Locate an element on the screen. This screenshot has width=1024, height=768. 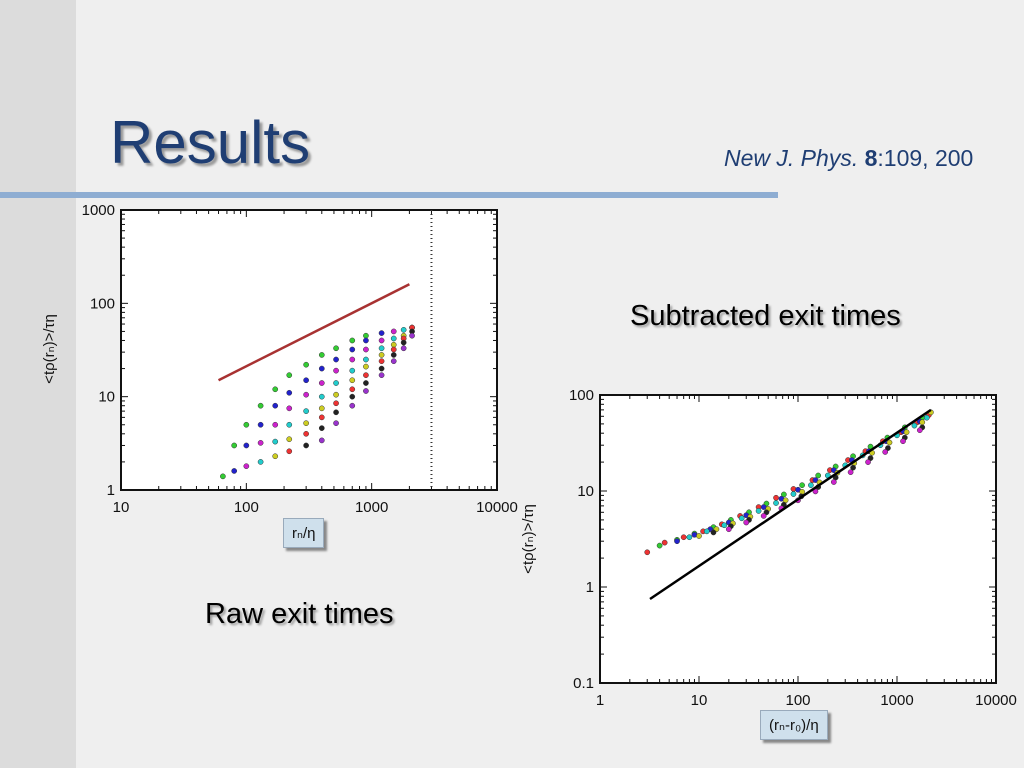
xlabel-raw: rₙ/η is located at coordinates (304, 533).